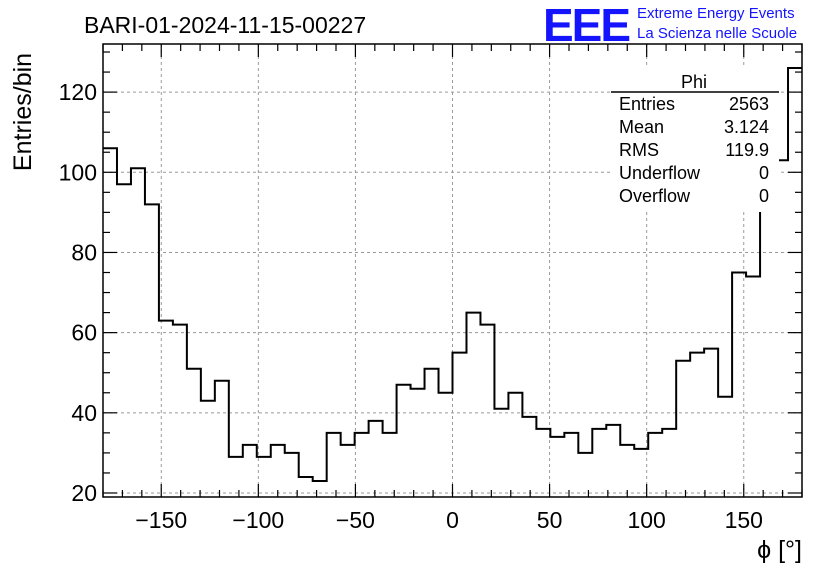  Describe the element at coordinates (694, 82) in the screenshot. I see `stats-name: Phi` at that location.